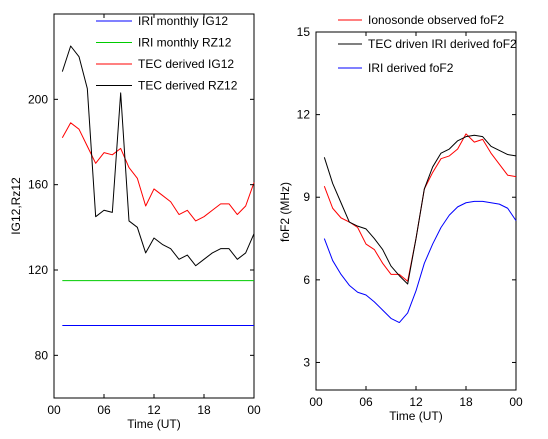 The width and height of the screenshot is (548, 439). I want to click on y-tick-label: 12, so click(304, 115).